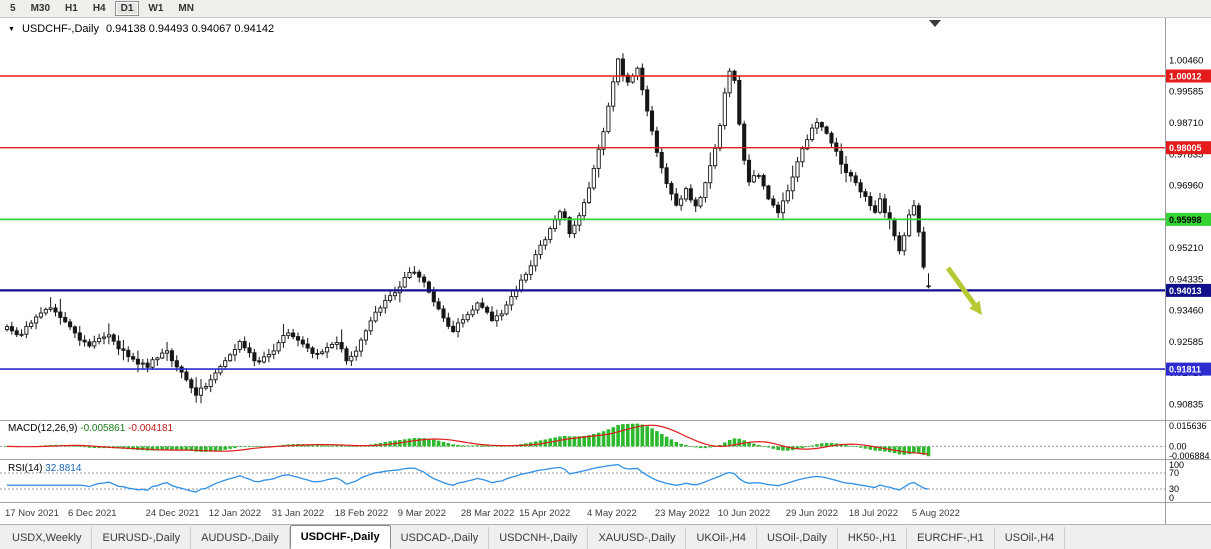 This screenshot has height=549, width=1211. Describe the element at coordinates (1186, 405) in the screenshot. I see `svg-text: 0.90835` at that location.